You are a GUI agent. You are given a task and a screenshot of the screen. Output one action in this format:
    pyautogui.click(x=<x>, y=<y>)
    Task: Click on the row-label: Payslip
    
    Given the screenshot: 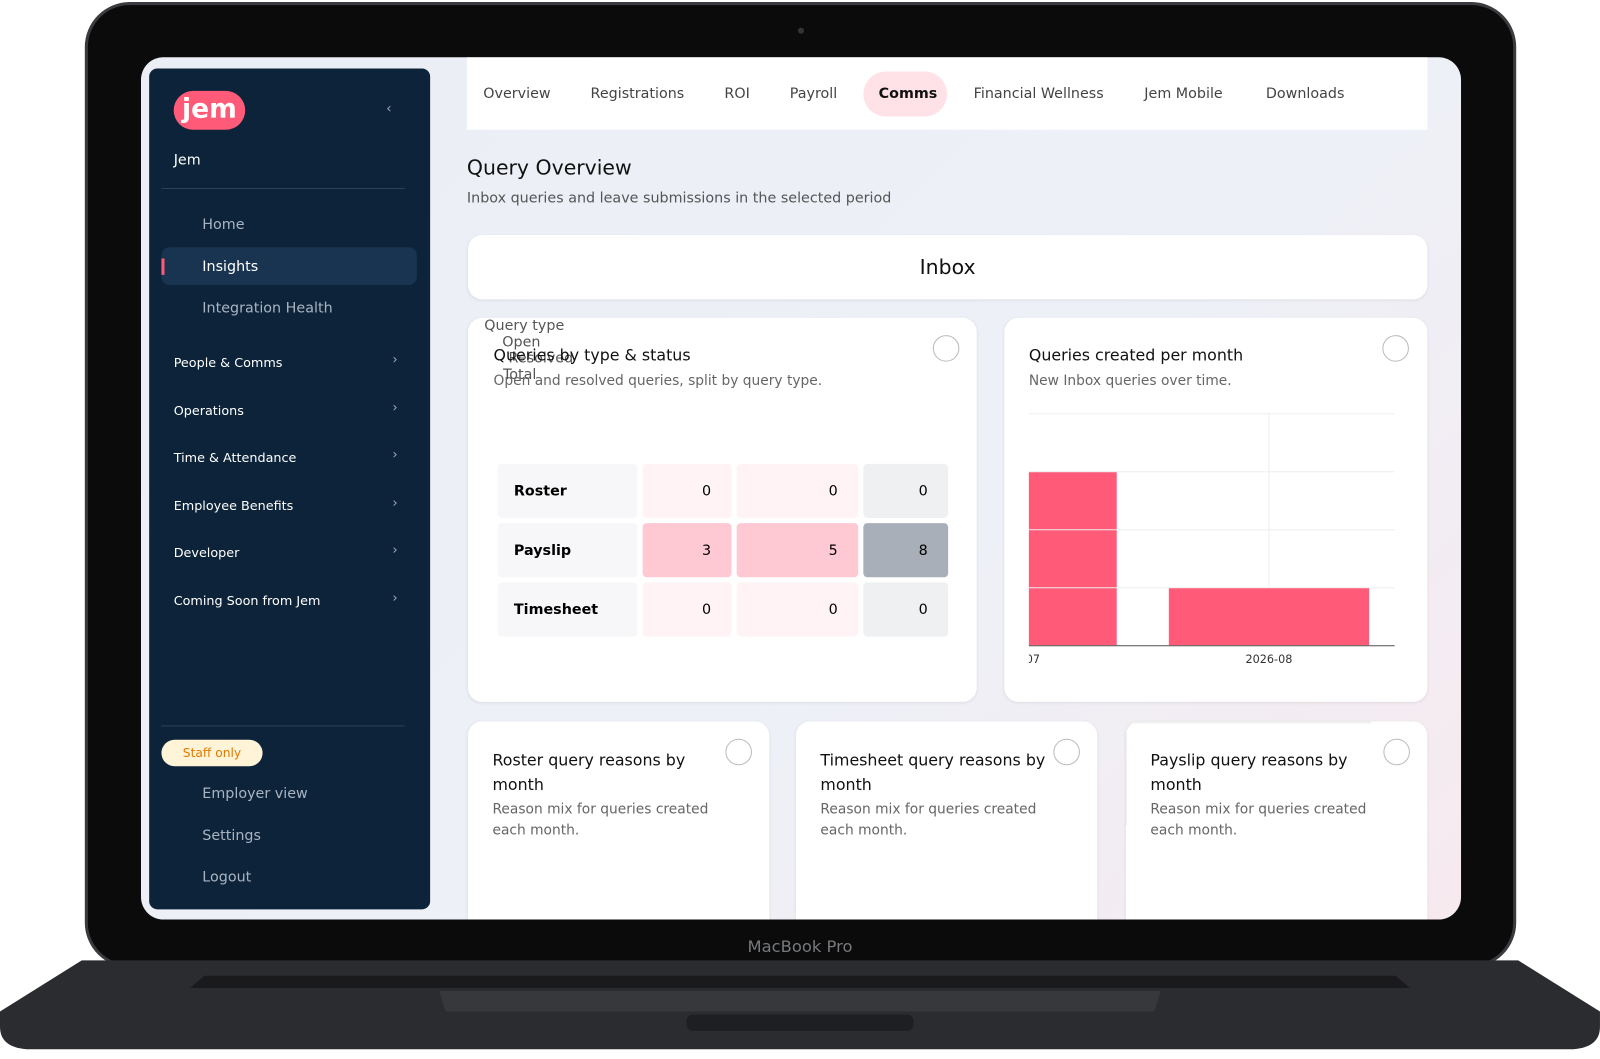 What is the action you would take?
    pyautogui.click(x=567, y=550)
    